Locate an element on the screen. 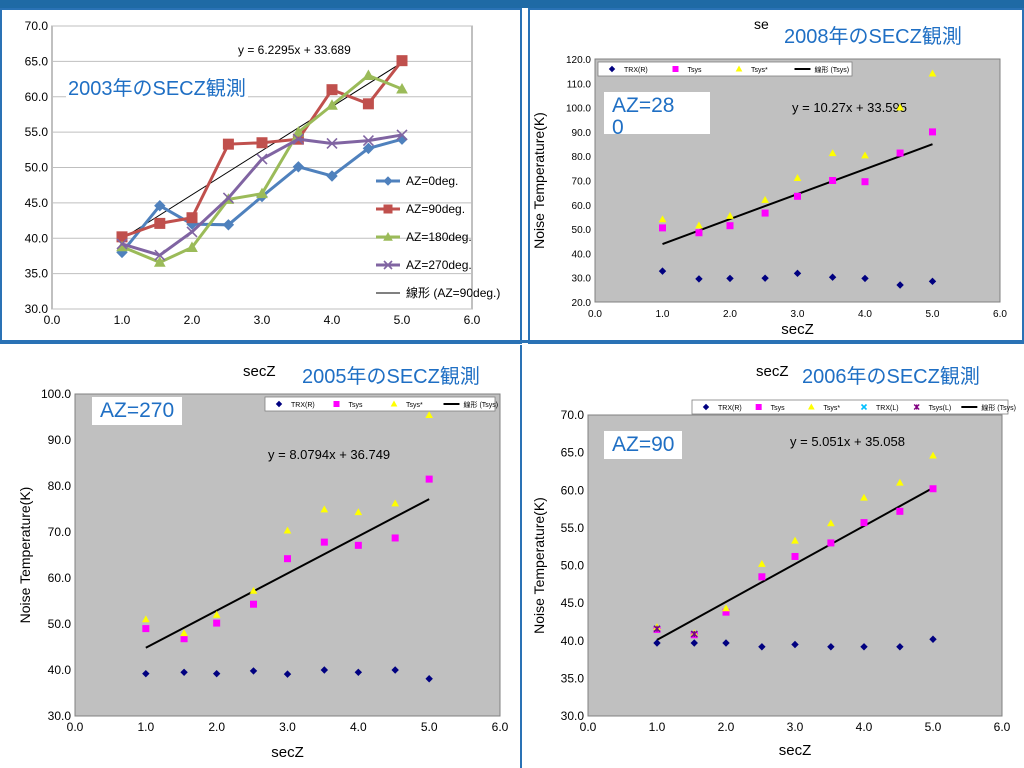  c2006-xlabel: secZ is located at coordinates (795, 750).